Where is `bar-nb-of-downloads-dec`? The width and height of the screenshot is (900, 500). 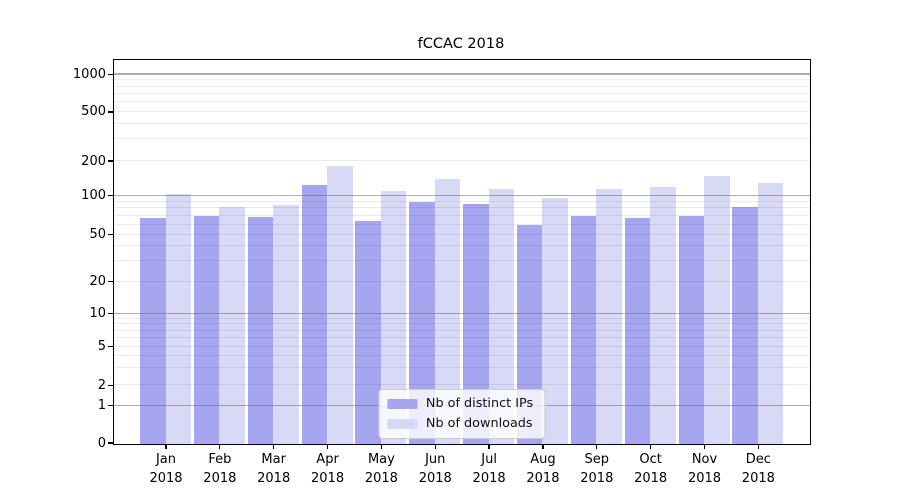
bar-nb-of-downloads-dec is located at coordinates (770, 313).